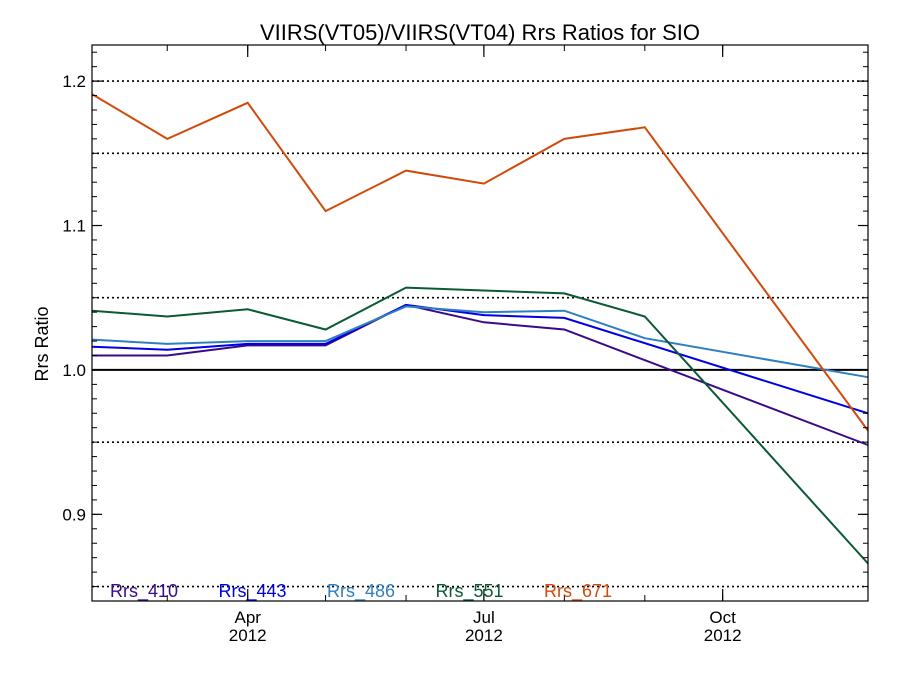  I want to click on legend-entry: Rrs_486, so click(361, 591).